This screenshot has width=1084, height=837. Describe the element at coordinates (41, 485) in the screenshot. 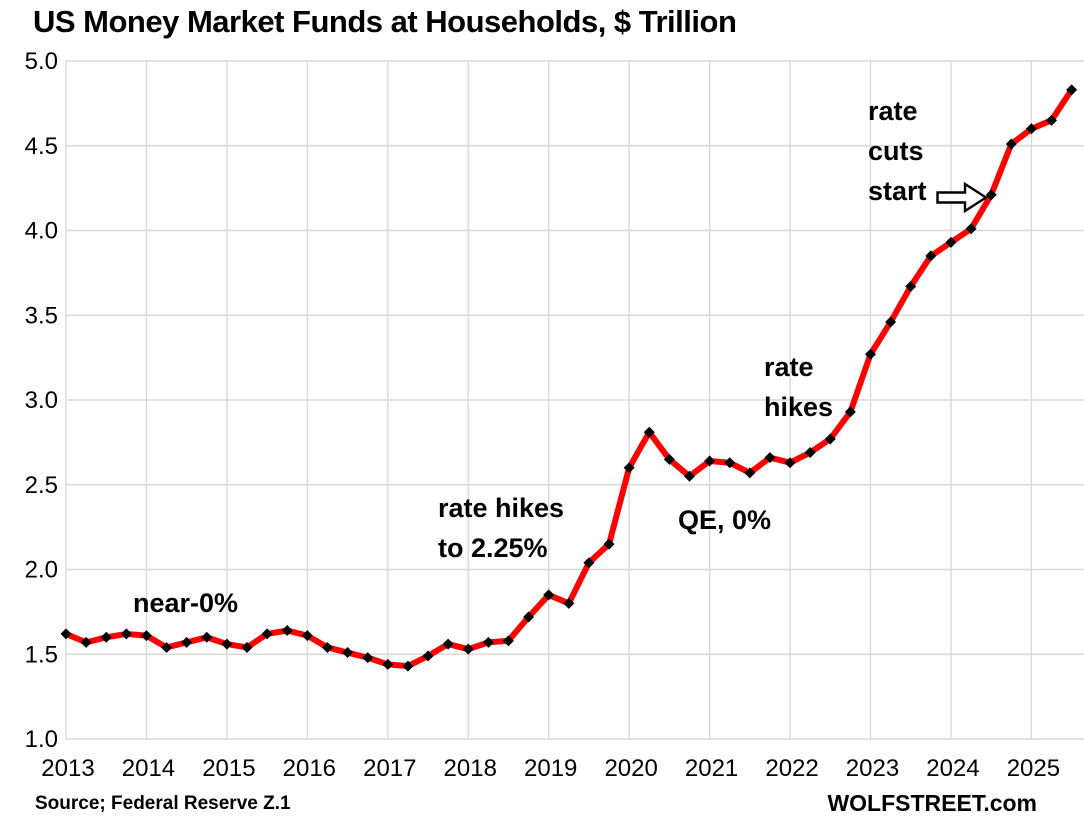

I see `y-tick-label: 2.5` at that location.